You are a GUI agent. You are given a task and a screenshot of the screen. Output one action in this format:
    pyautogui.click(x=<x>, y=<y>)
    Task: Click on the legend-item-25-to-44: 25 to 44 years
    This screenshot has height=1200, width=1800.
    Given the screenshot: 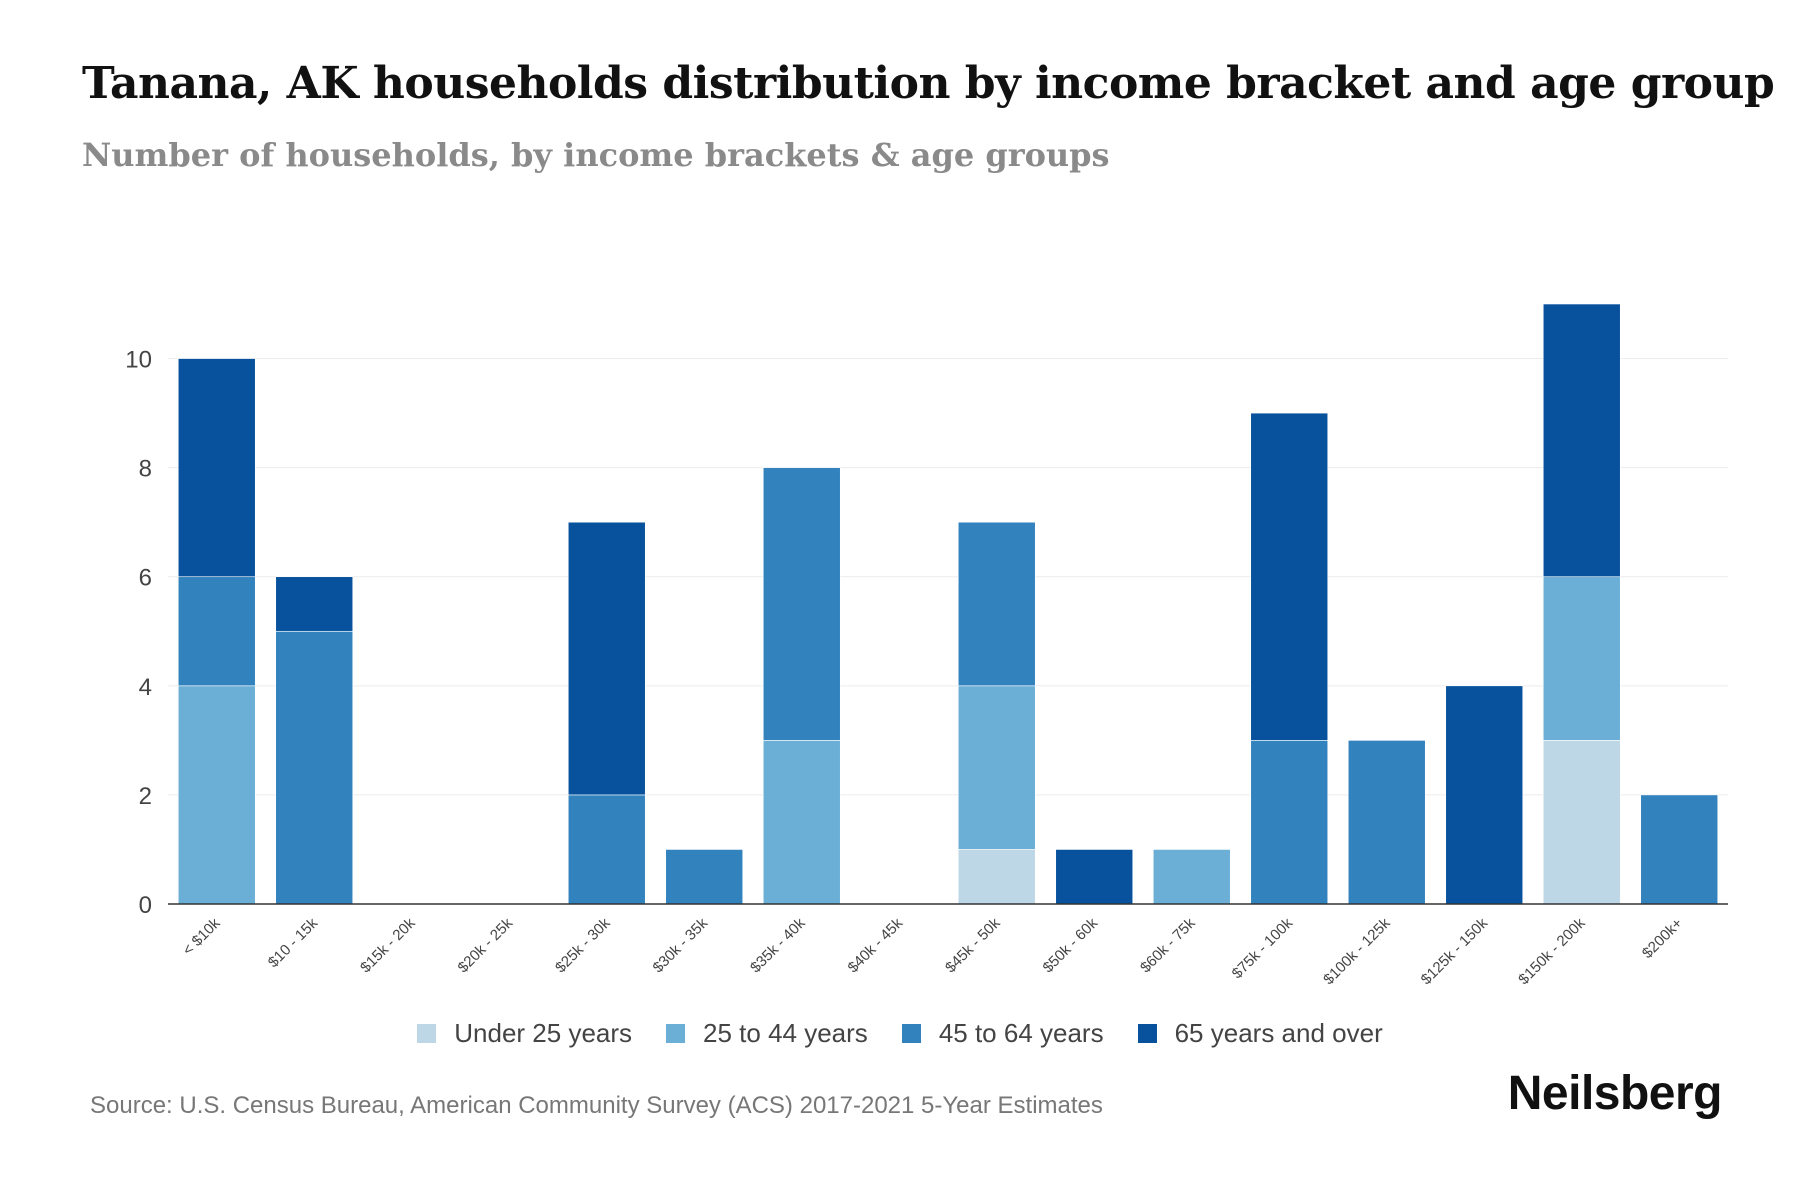 What is the action you would take?
    pyautogui.click(x=767, y=1033)
    